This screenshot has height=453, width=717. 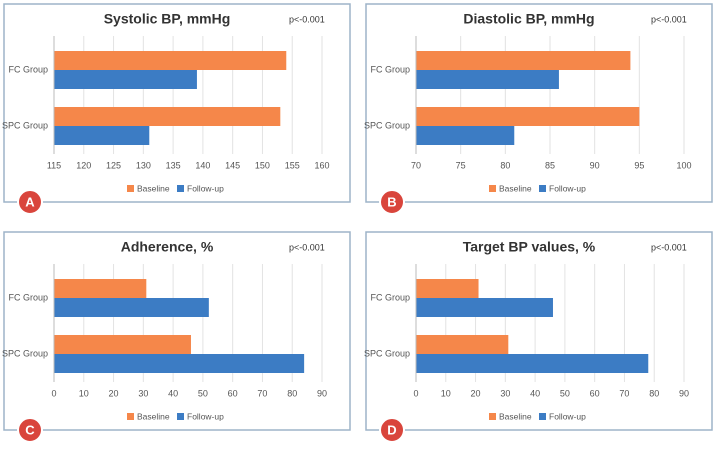 I want to click on panel-letter: A, so click(x=30, y=201).